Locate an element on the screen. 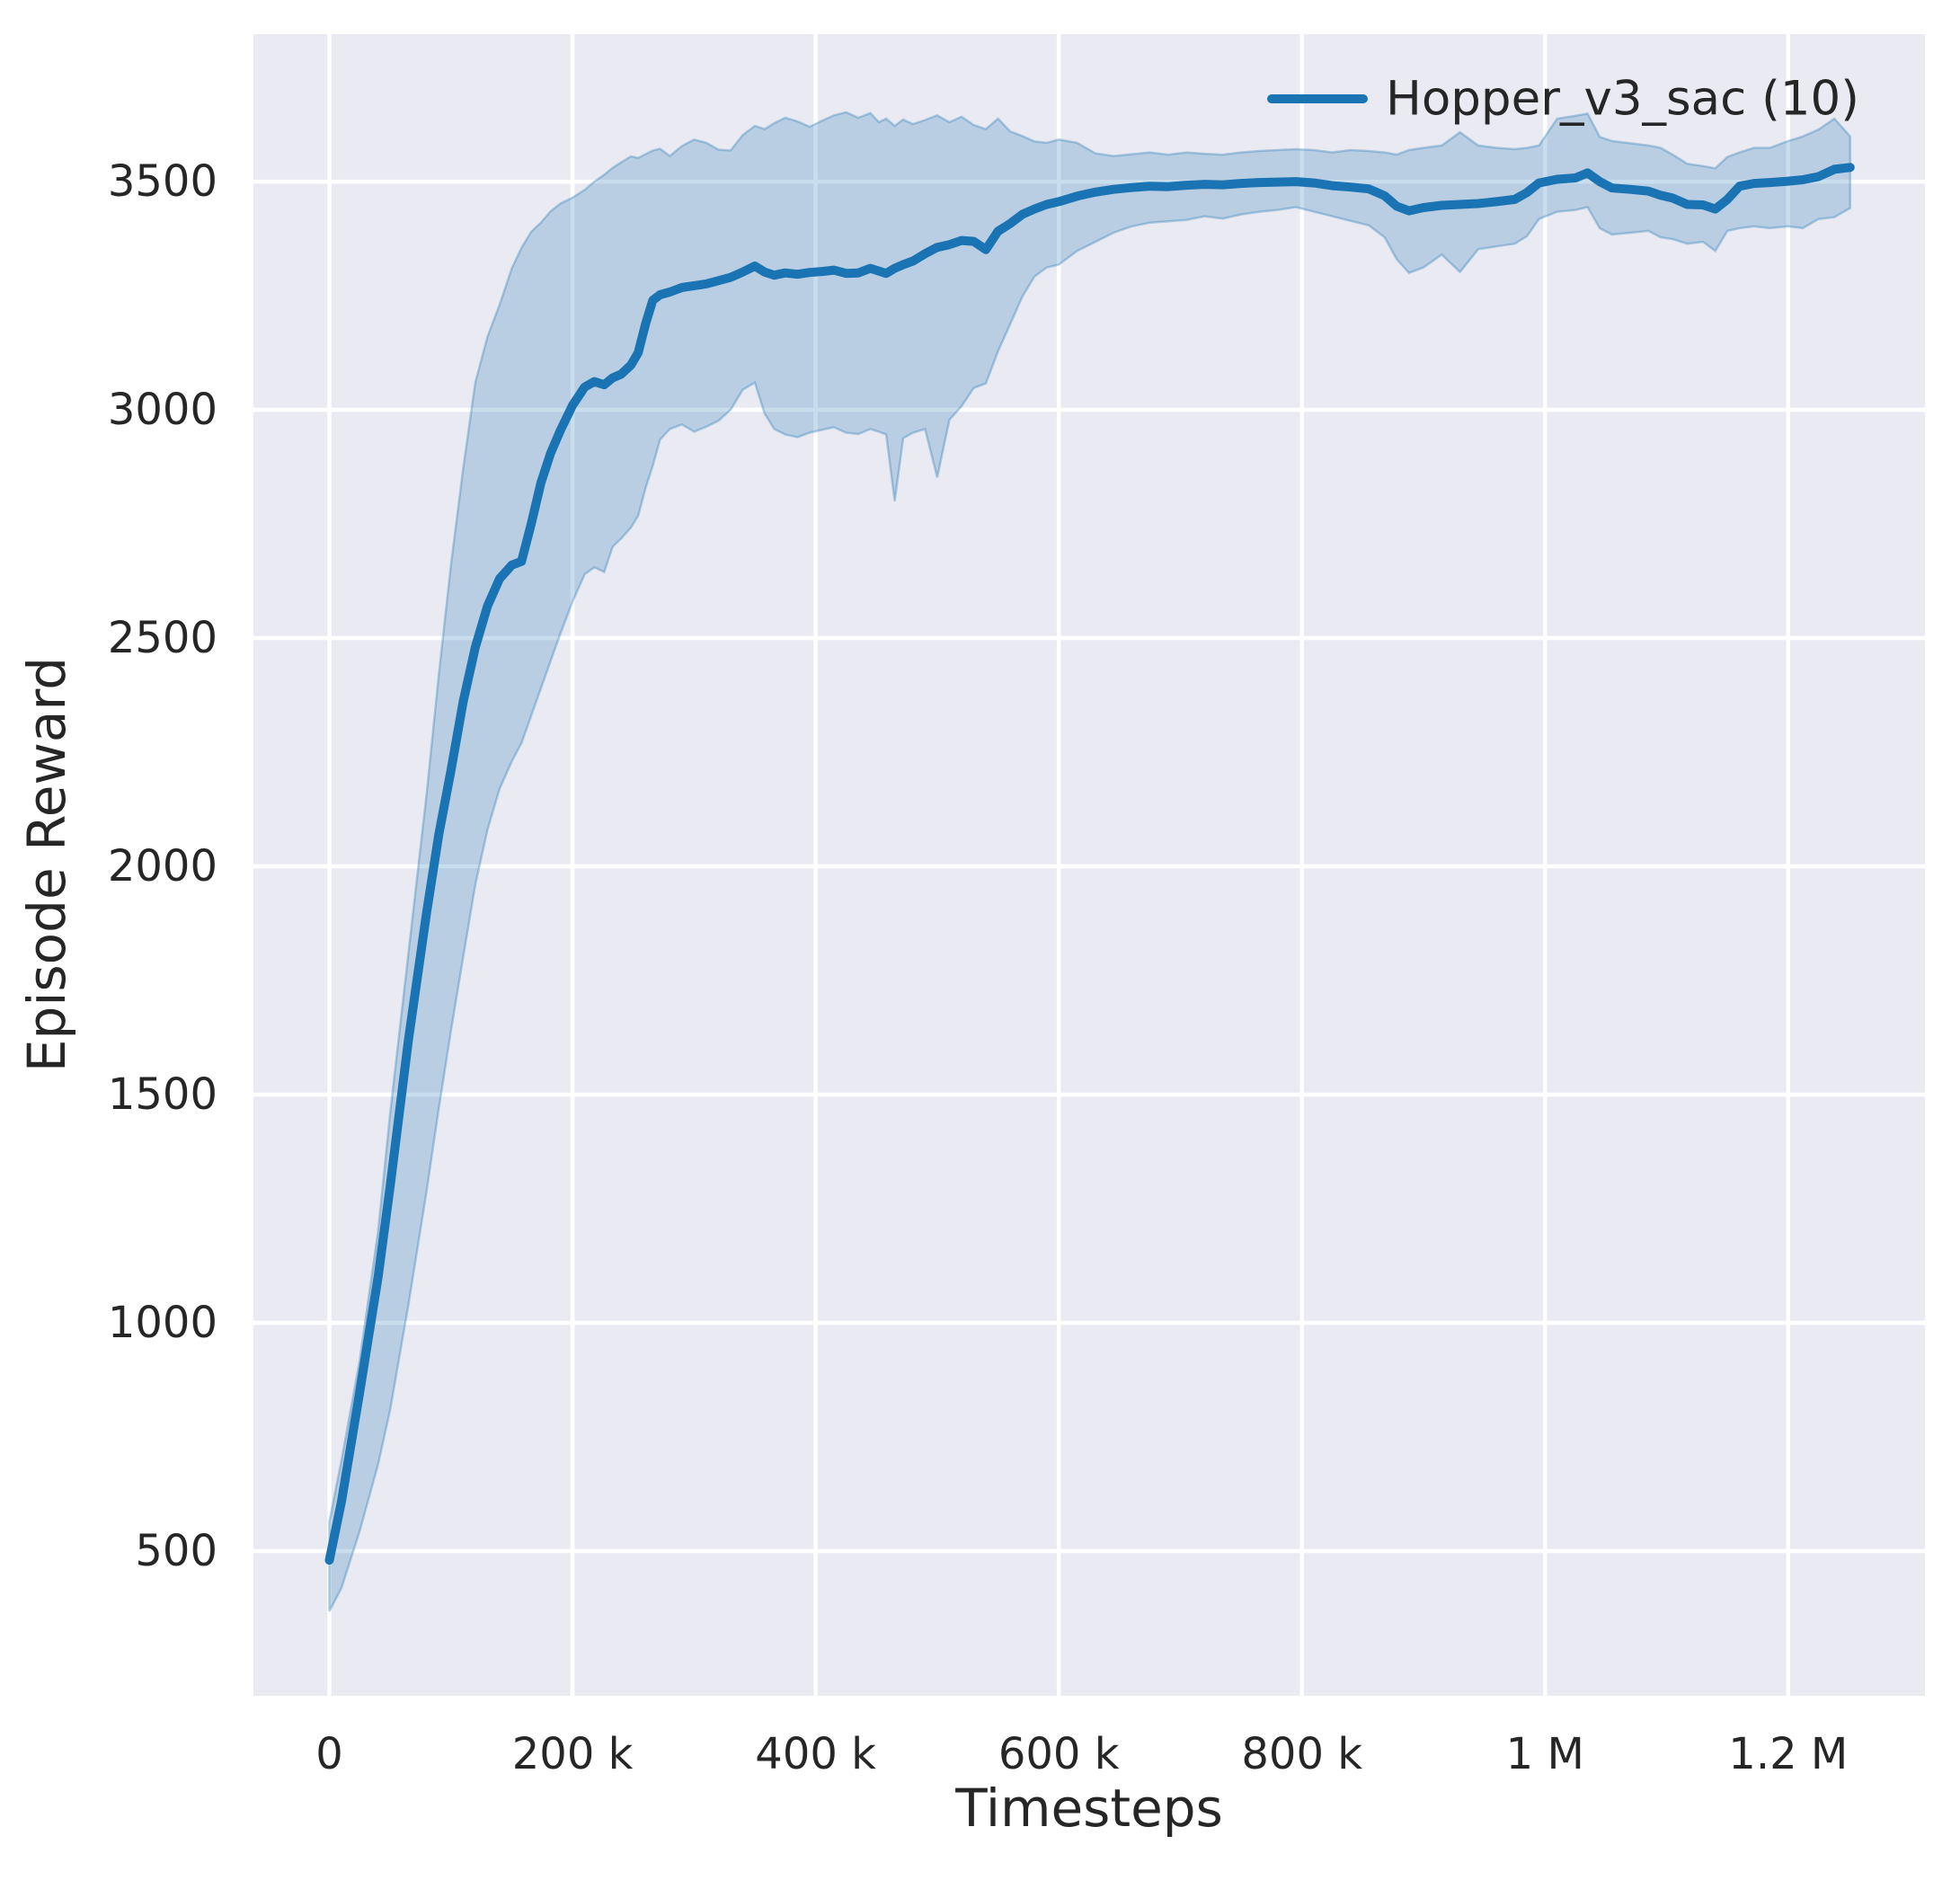 The height and width of the screenshot is (1889, 1960). y-tick-label: 2500 is located at coordinates (163, 638).